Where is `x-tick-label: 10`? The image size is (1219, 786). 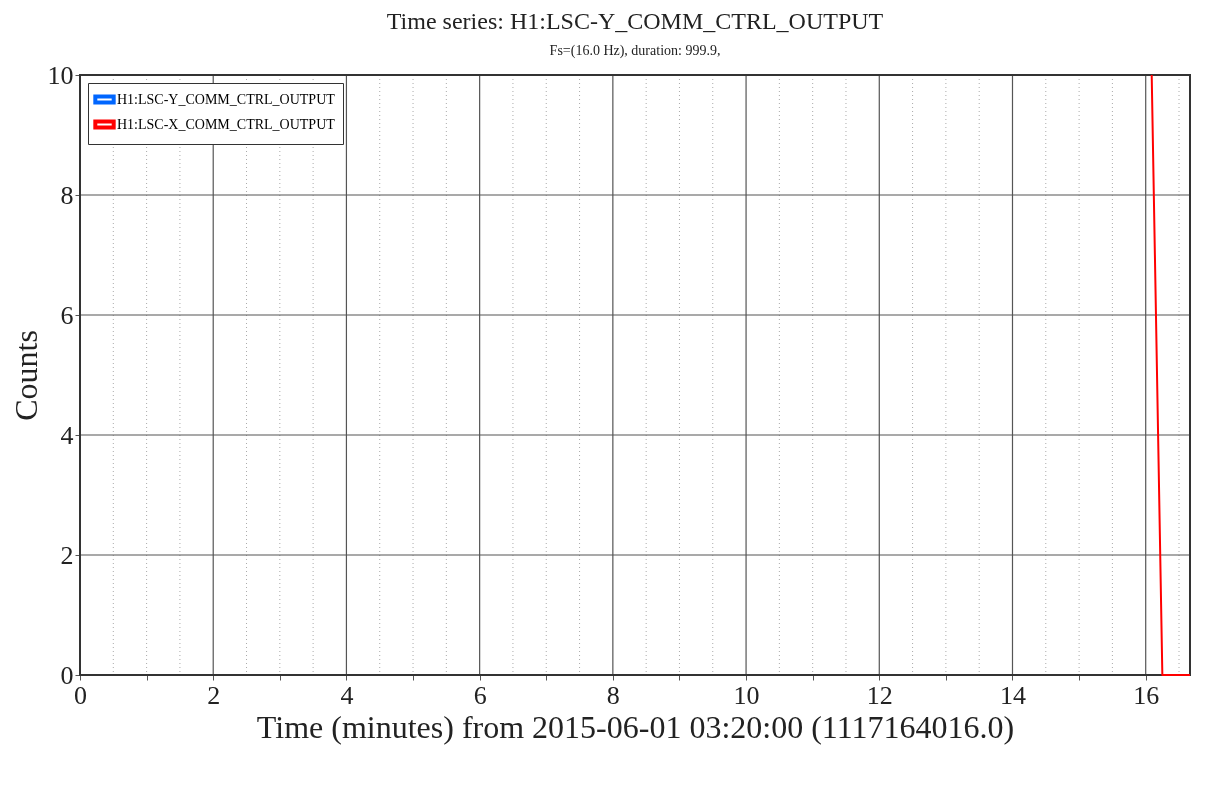
x-tick-label: 10 is located at coordinates (746, 695).